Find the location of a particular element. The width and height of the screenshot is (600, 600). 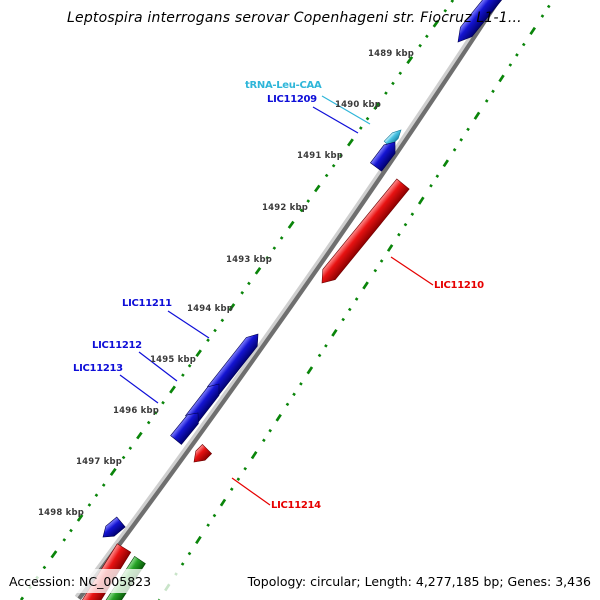

leader-line-LIC11211 is located at coordinates (188, 324).